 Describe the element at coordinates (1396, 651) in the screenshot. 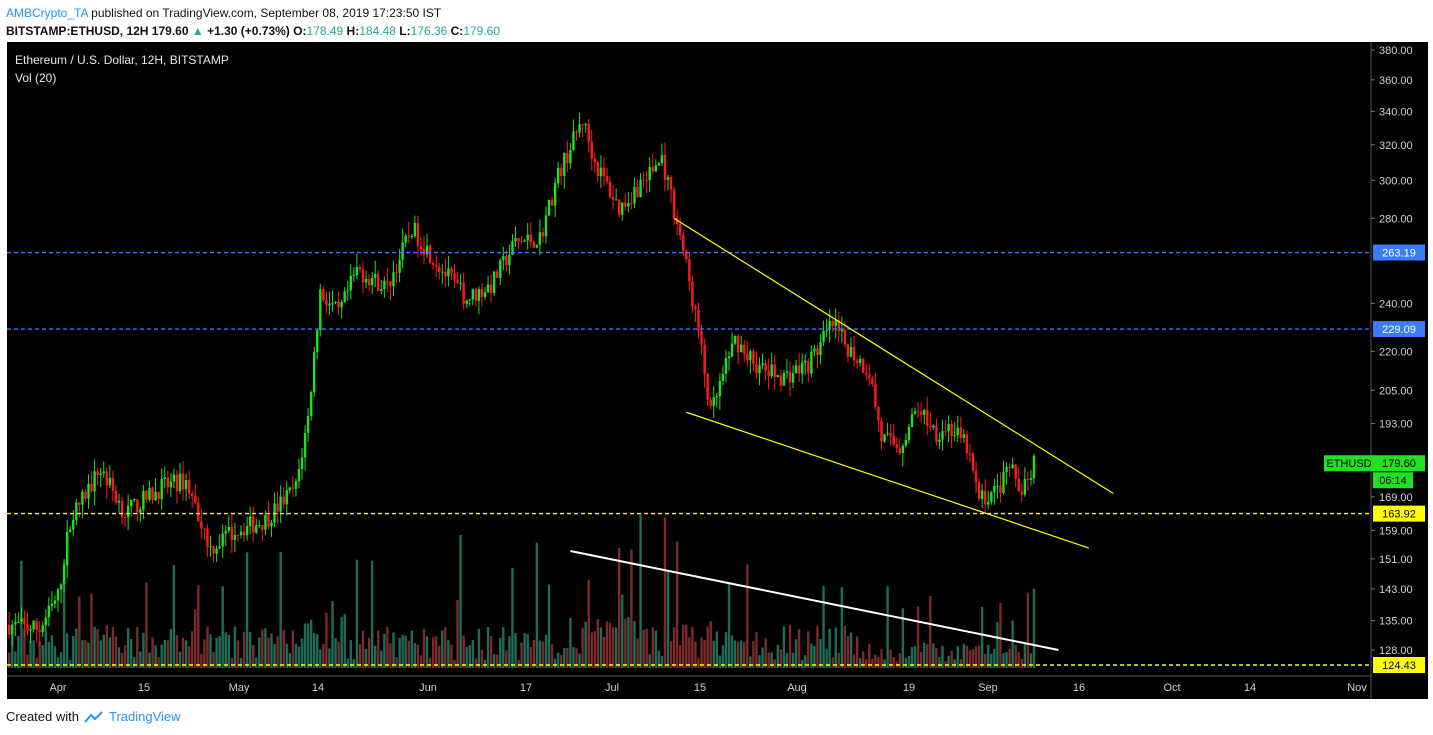

I see `price-tick-label: 128.00` at that location.